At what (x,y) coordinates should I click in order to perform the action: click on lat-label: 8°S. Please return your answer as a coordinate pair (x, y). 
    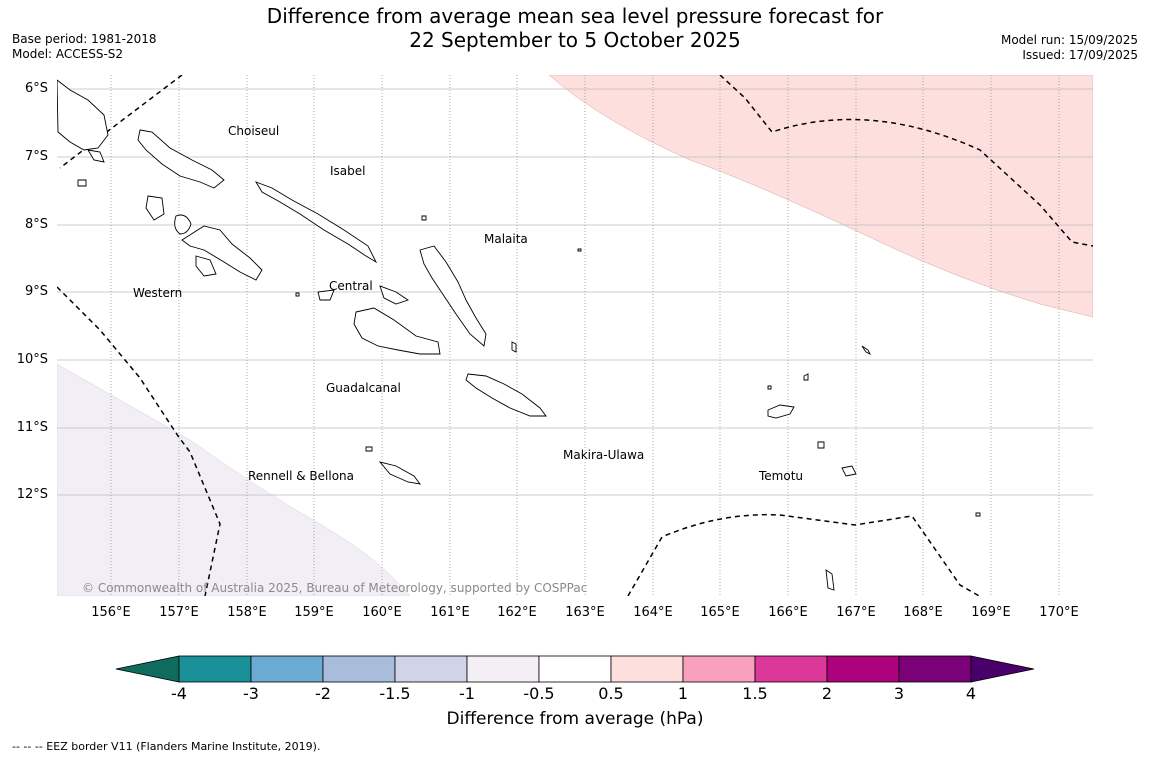
    Looking at the image, I should click on (36, 224).